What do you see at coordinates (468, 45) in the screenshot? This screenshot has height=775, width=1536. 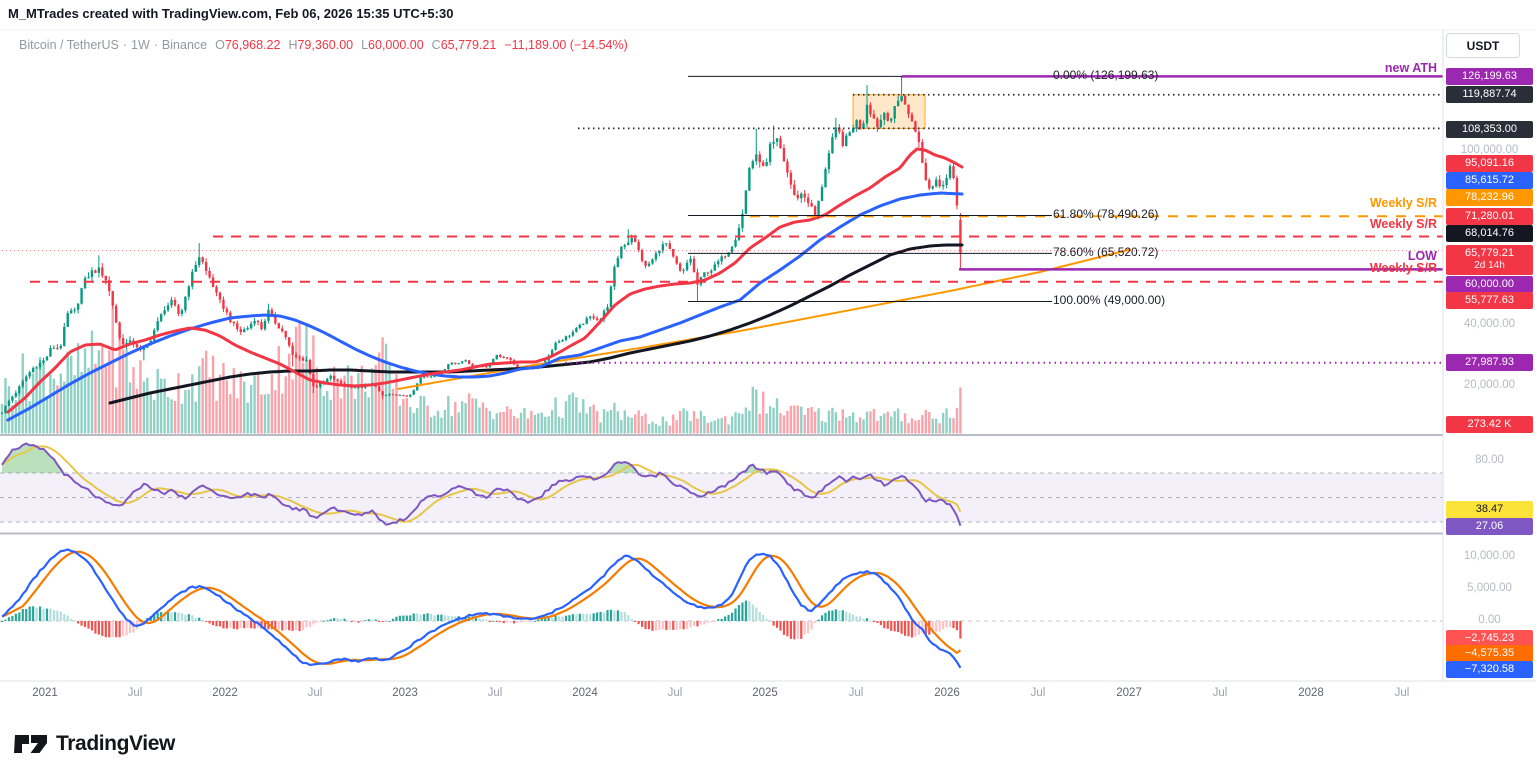 I see `close-value: 65,779.21` at bounding box center [468, 45].